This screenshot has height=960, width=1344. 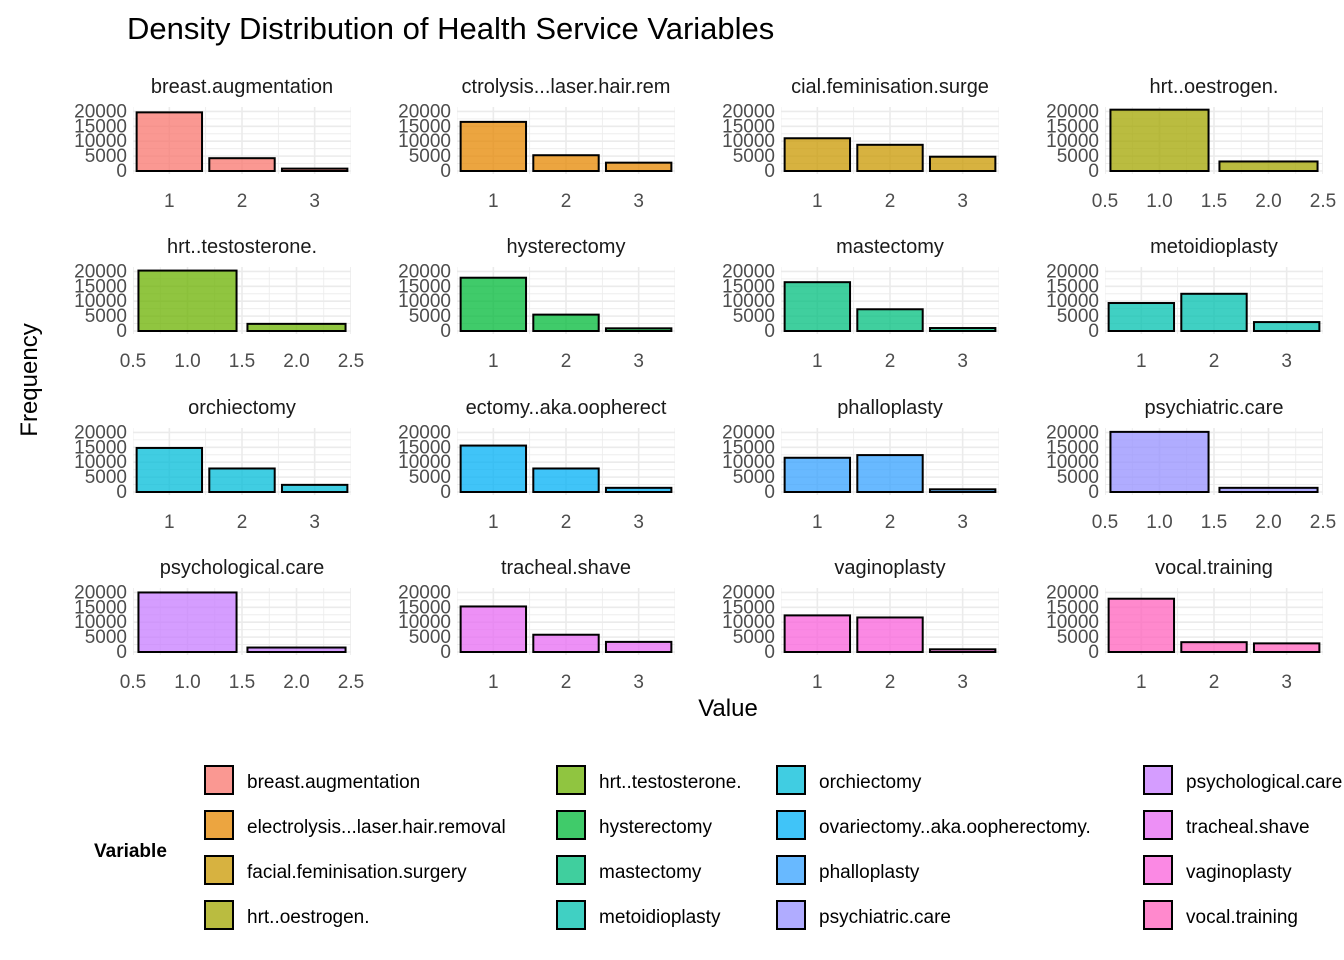 What do you see at coordinates (1214, 247) in the screenshot?
I see `panel-title: metoidioplasty` at bounding box center [1214, 247].